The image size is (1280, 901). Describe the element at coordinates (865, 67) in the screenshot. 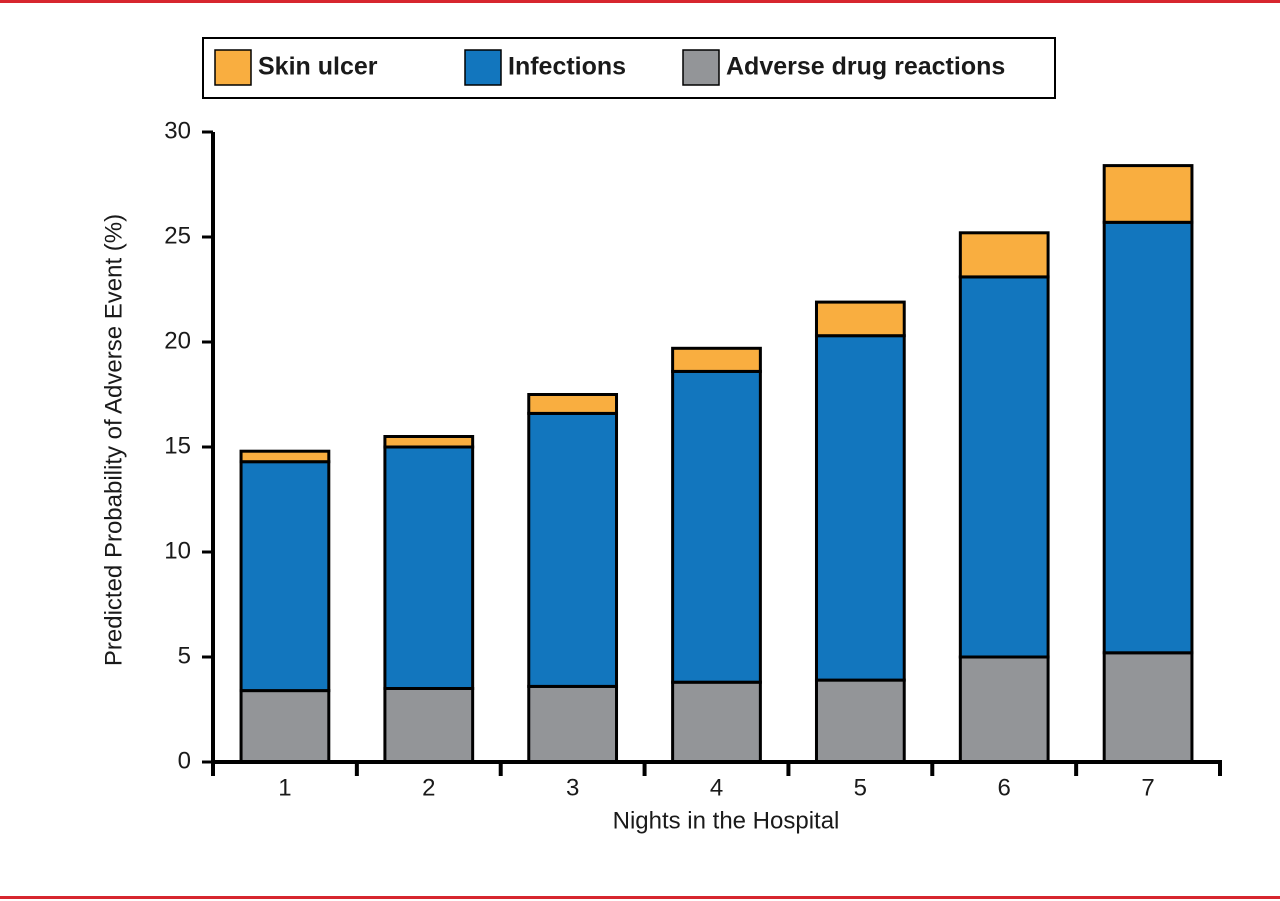

I see `legend-label: Adverse drug reactions` at that location.